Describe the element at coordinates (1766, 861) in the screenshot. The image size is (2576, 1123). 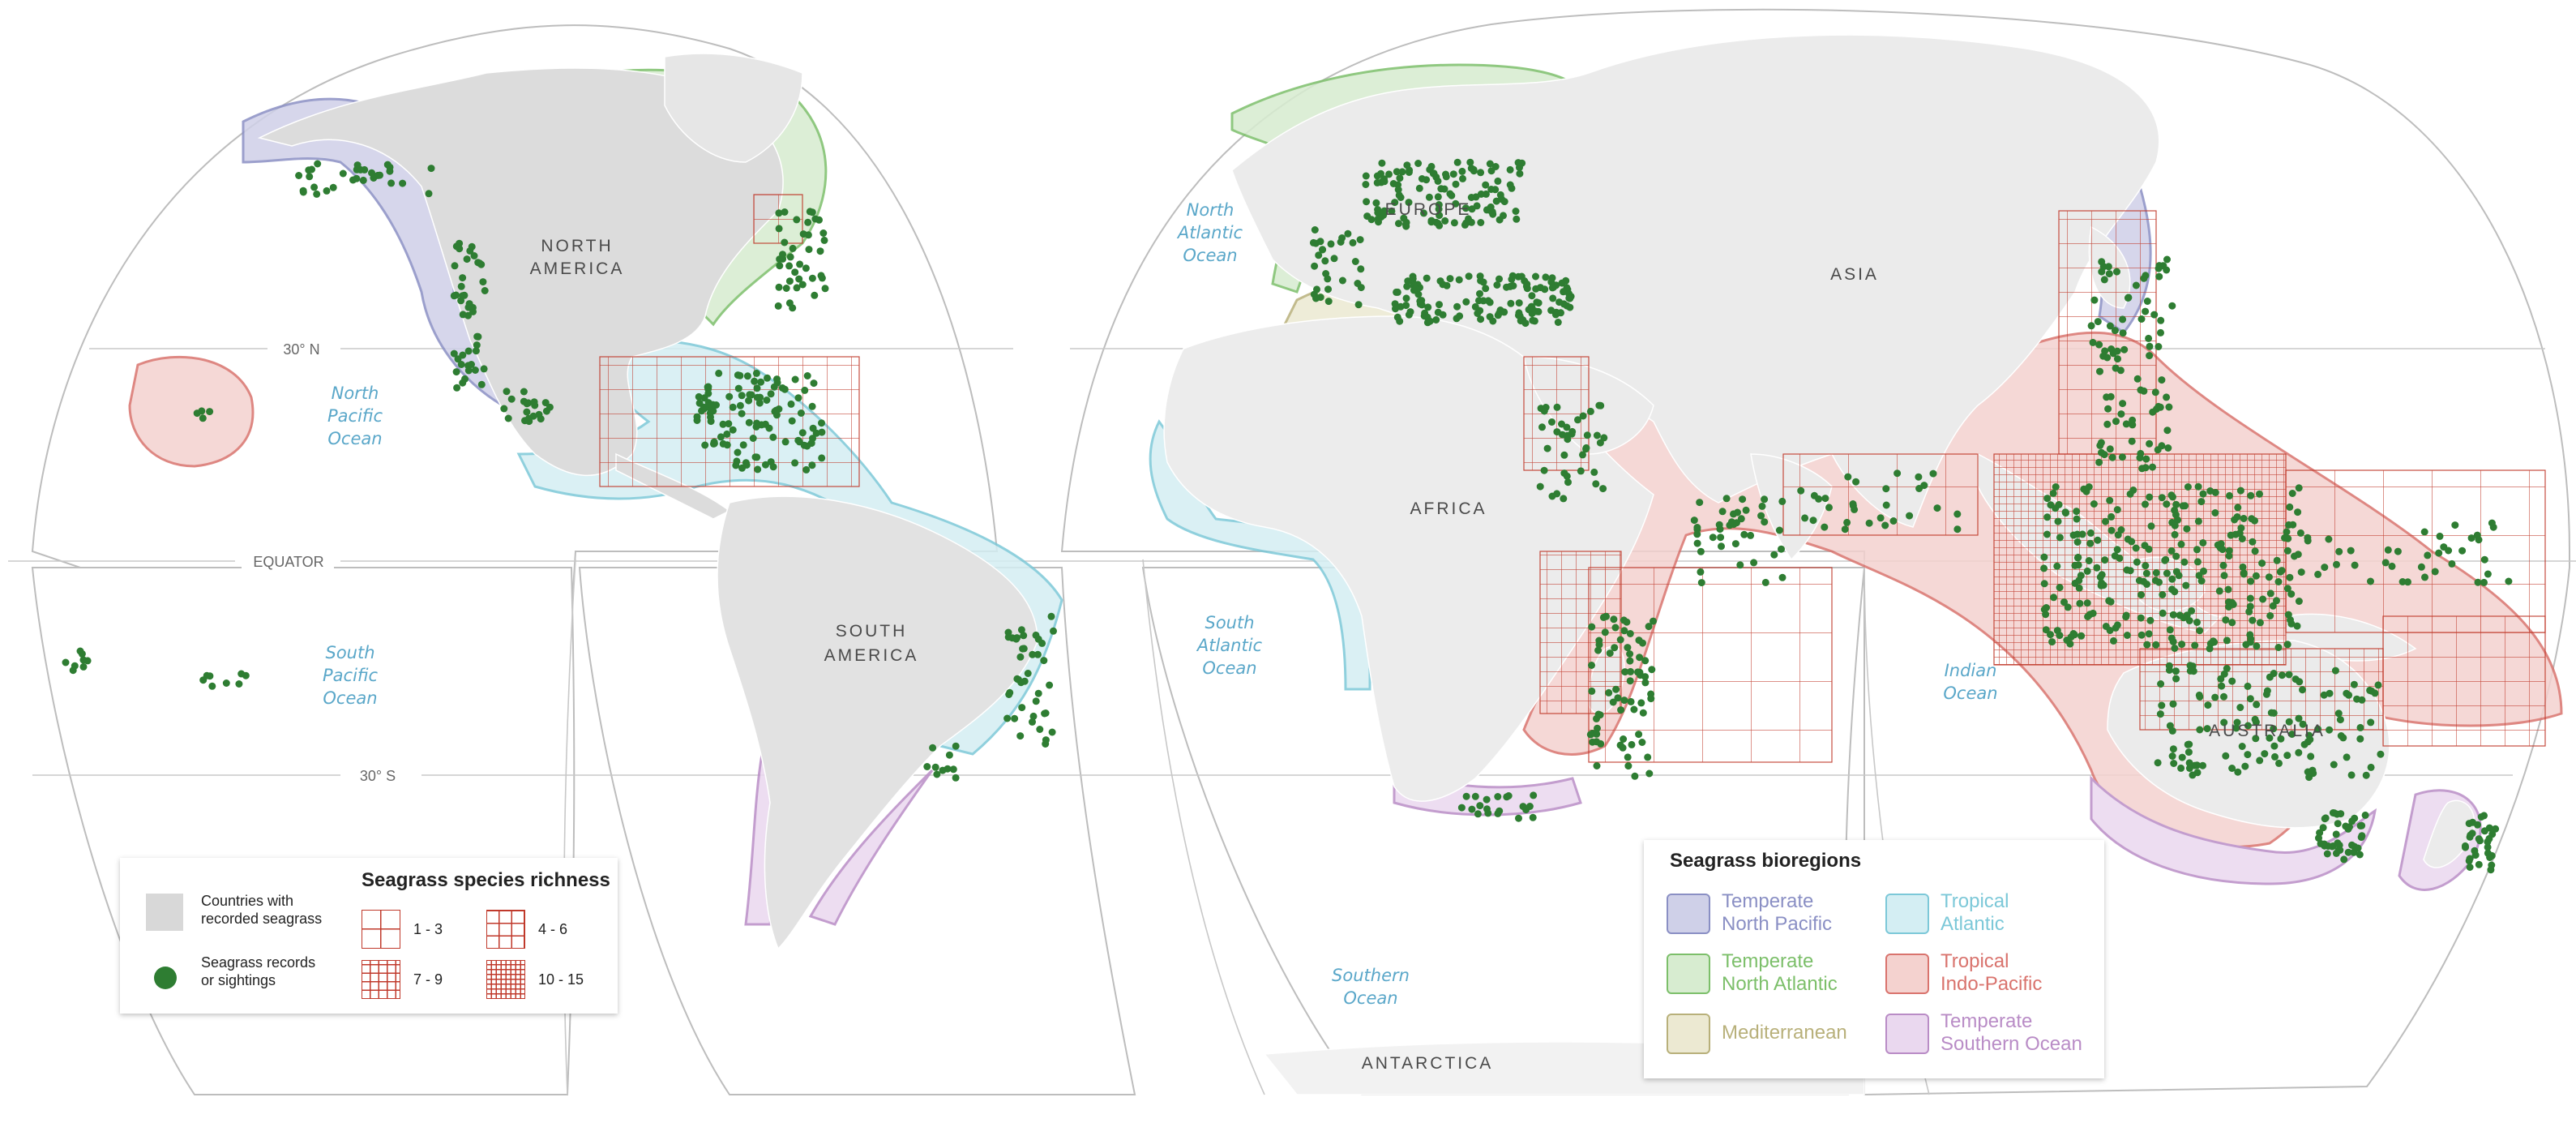
I see `bioregions-title: Seagrass bioregions` at that location.